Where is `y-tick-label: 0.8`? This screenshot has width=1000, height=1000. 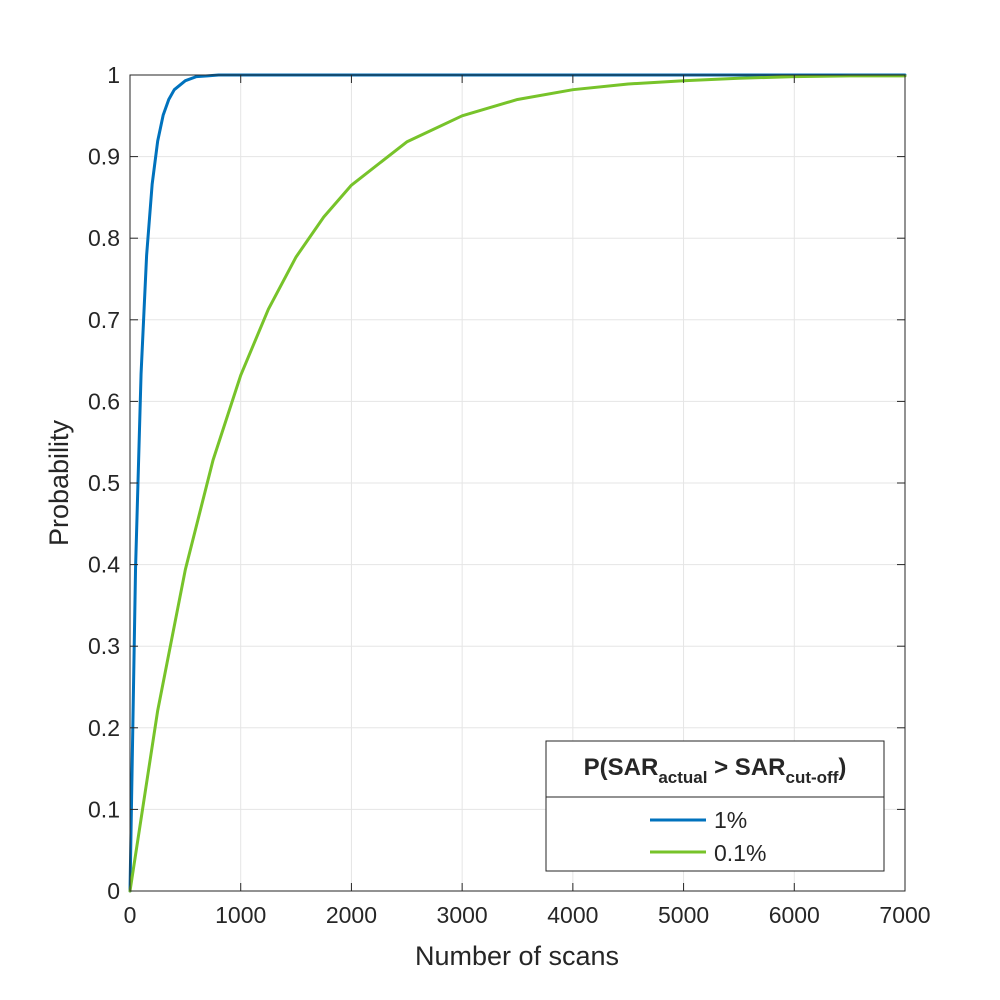 y-tick-label: 0.8 is located at coordinates (104, 238).